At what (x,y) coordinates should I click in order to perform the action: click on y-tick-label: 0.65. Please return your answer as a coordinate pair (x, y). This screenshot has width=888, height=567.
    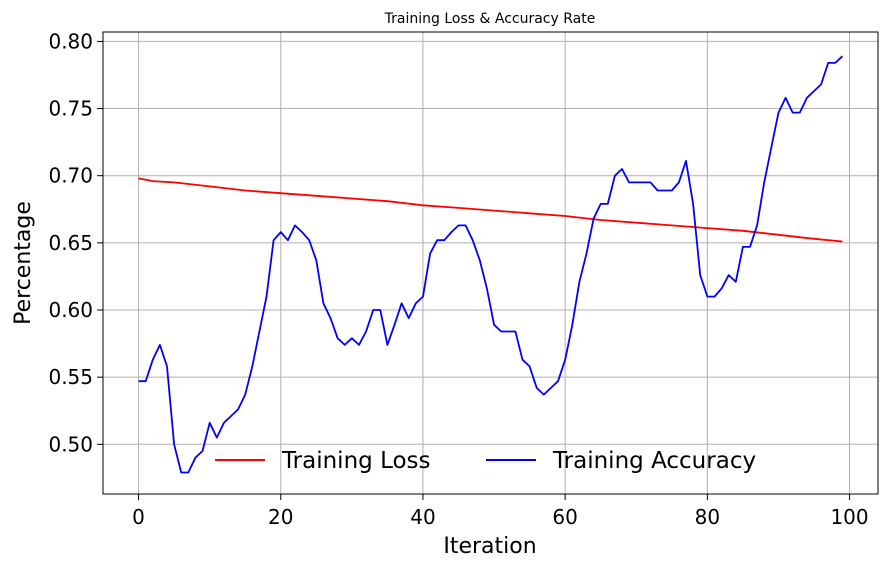
    Looking at the image, I should click on (70, 243).